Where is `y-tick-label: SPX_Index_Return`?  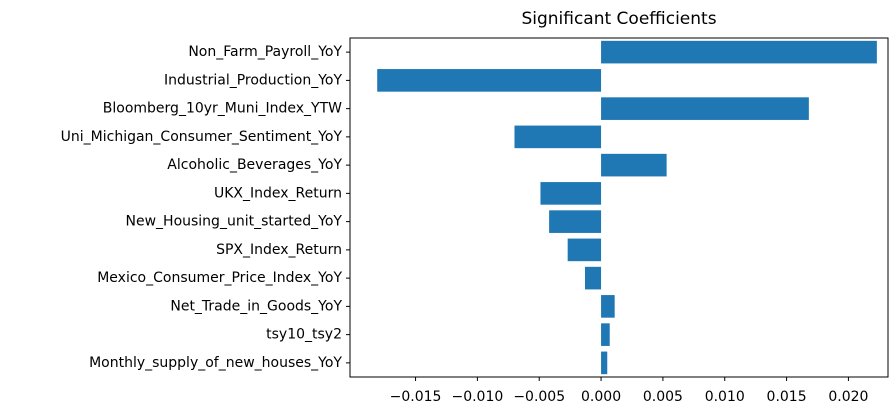 y-tick-label: SPX_Index_Return is located at coordinates (279, 250).